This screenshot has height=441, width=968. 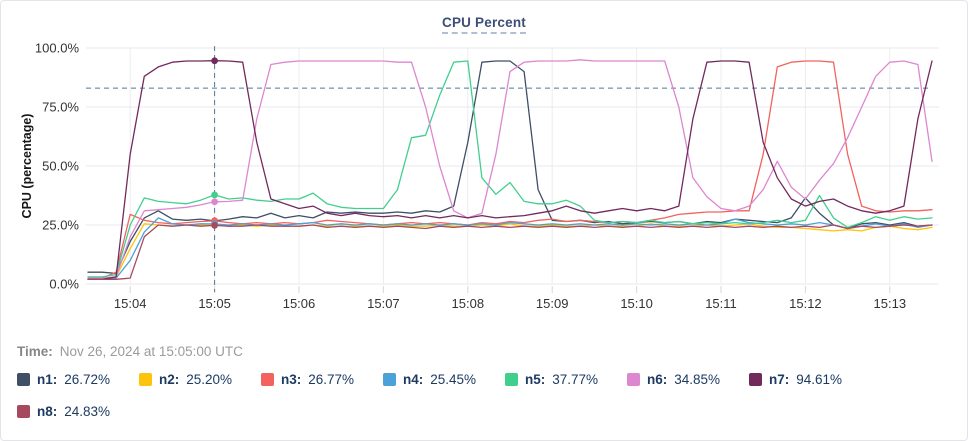 I want to click on legend-series-value: 26.77%, so click(x=331, y=379).